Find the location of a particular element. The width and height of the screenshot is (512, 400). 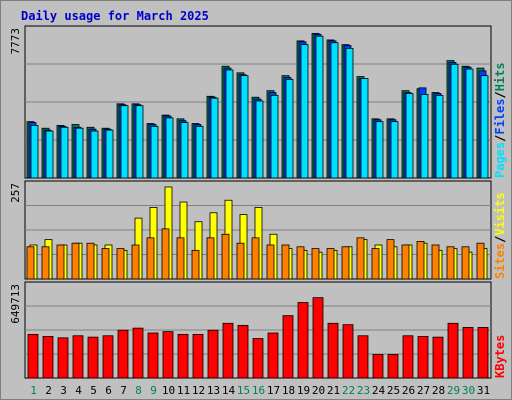

x-tick-label-9: 9 is located at coordinates (153, 390).